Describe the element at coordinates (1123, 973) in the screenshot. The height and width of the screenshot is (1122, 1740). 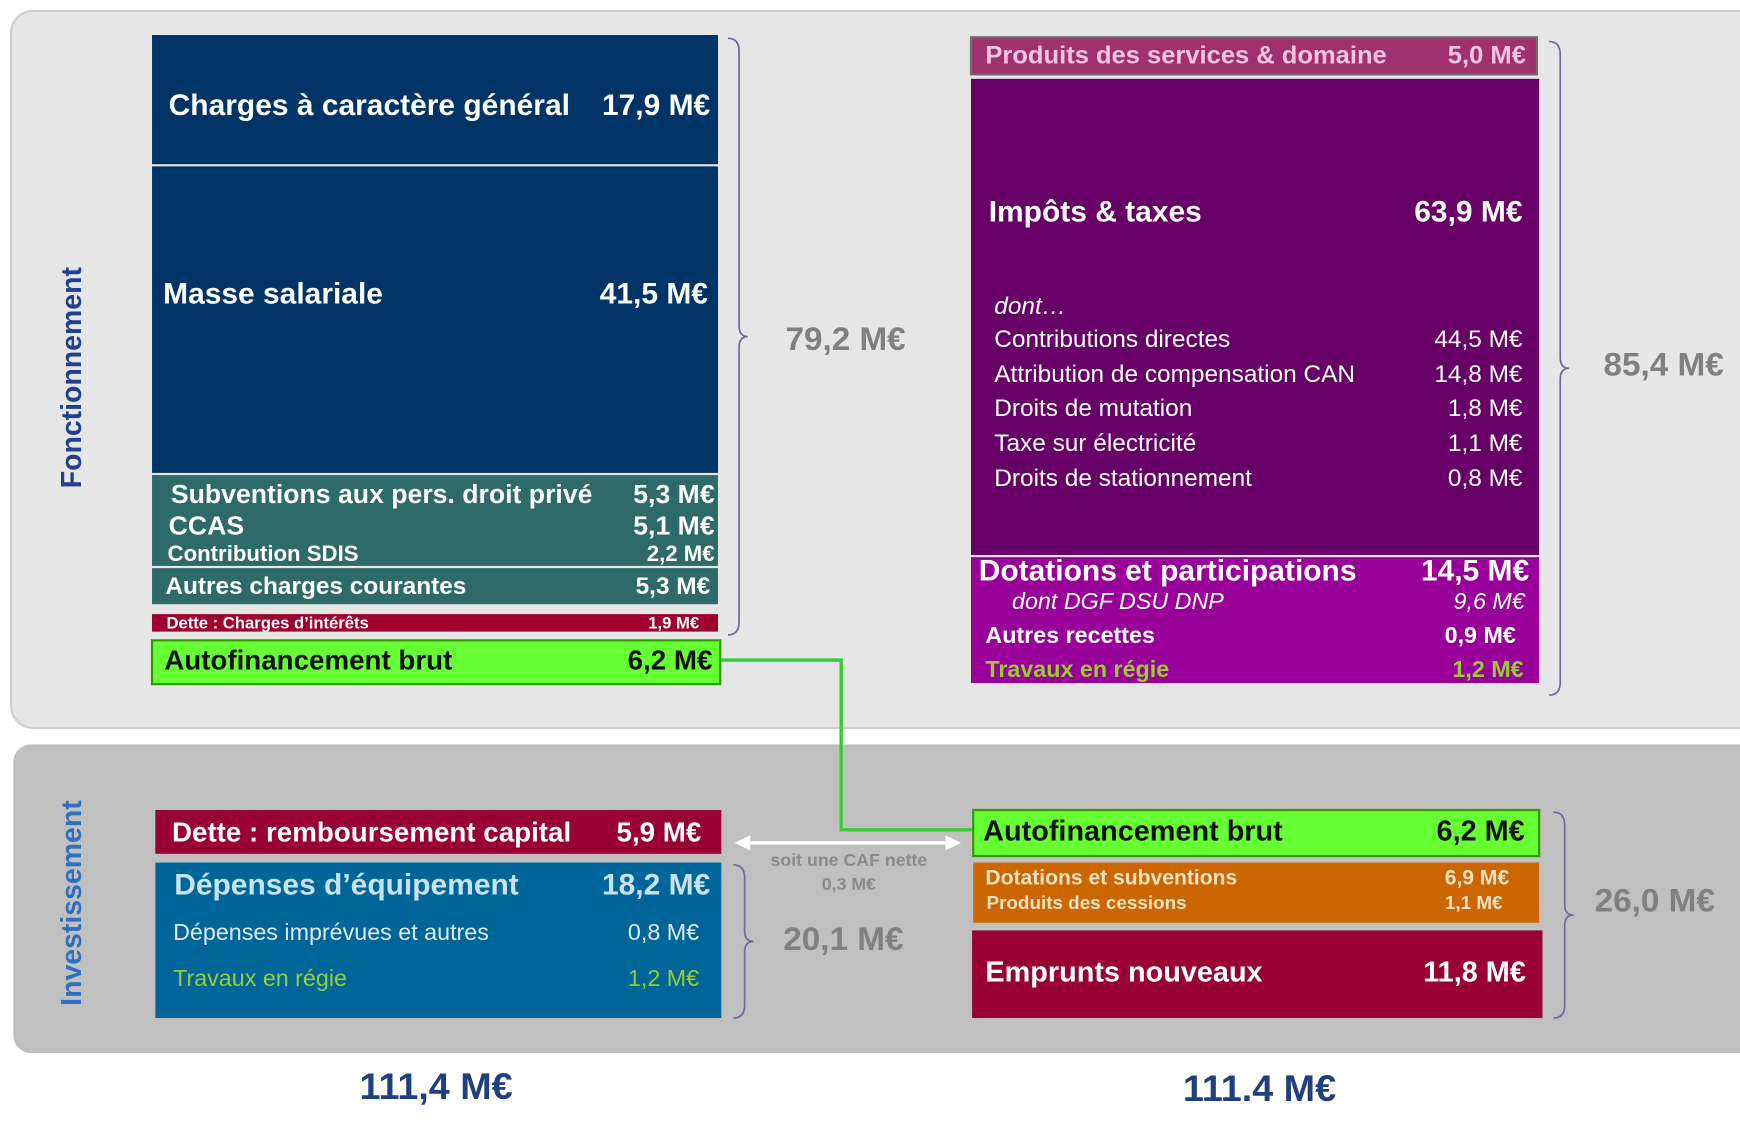
I see `item-label: Emprunts nouveaux` at that location.